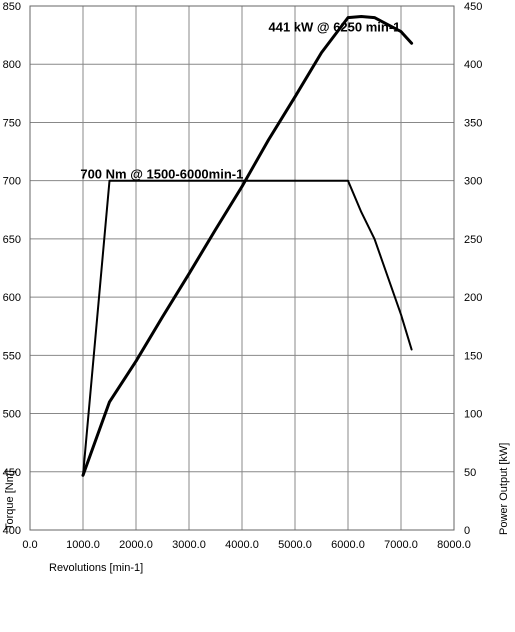  I want to click on y2-tick-label: 300, so click(473, 182).